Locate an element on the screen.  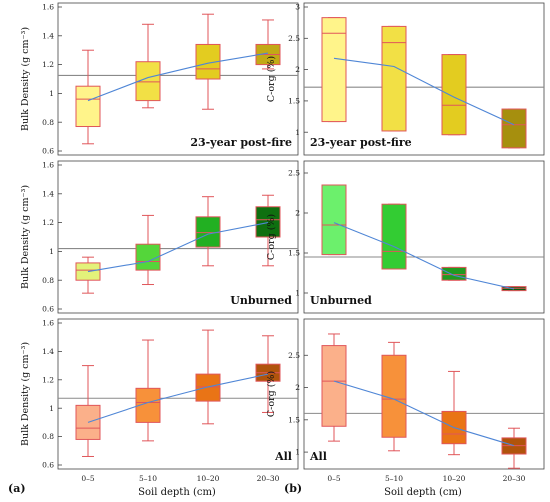
y-tick-label: 3 is located at coordinates (297, 7).